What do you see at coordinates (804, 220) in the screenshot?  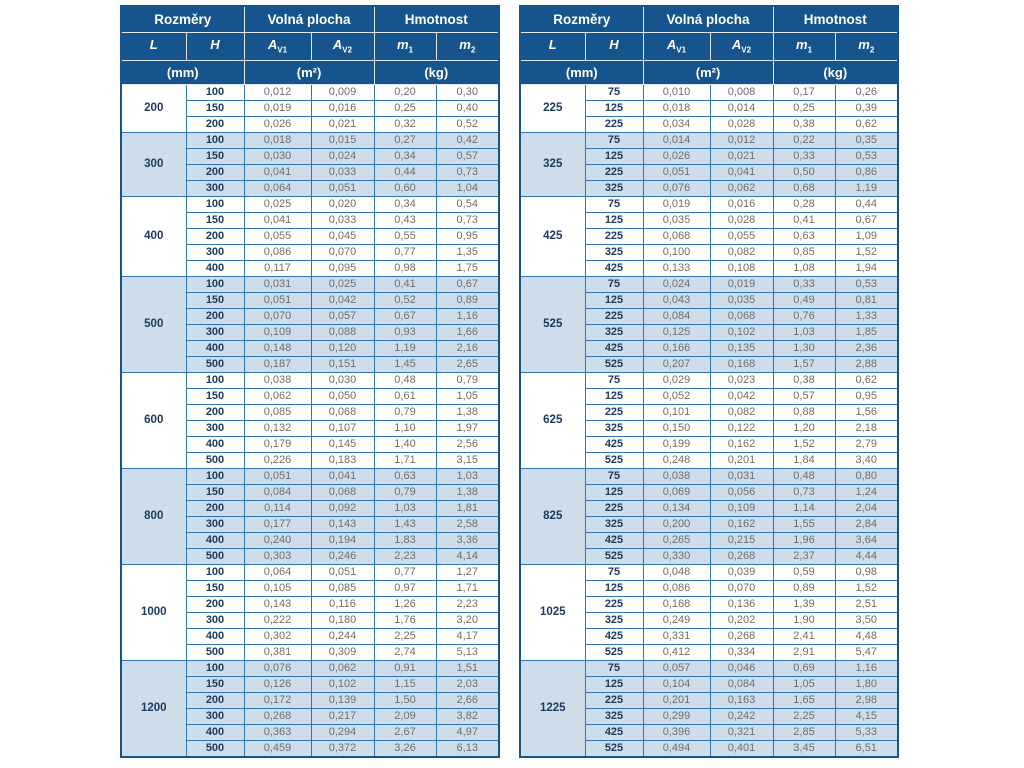 I see `value-m1-cell: 0,41` at bounding box center [804, 220].